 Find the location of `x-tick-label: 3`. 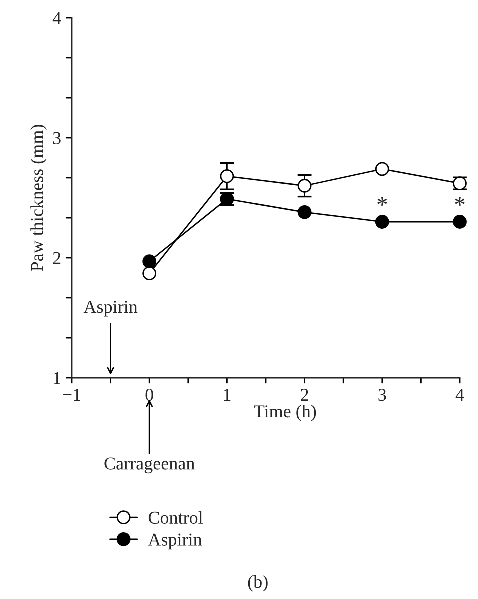

x-tick-label: 3 is located at coordinates (382, 395).